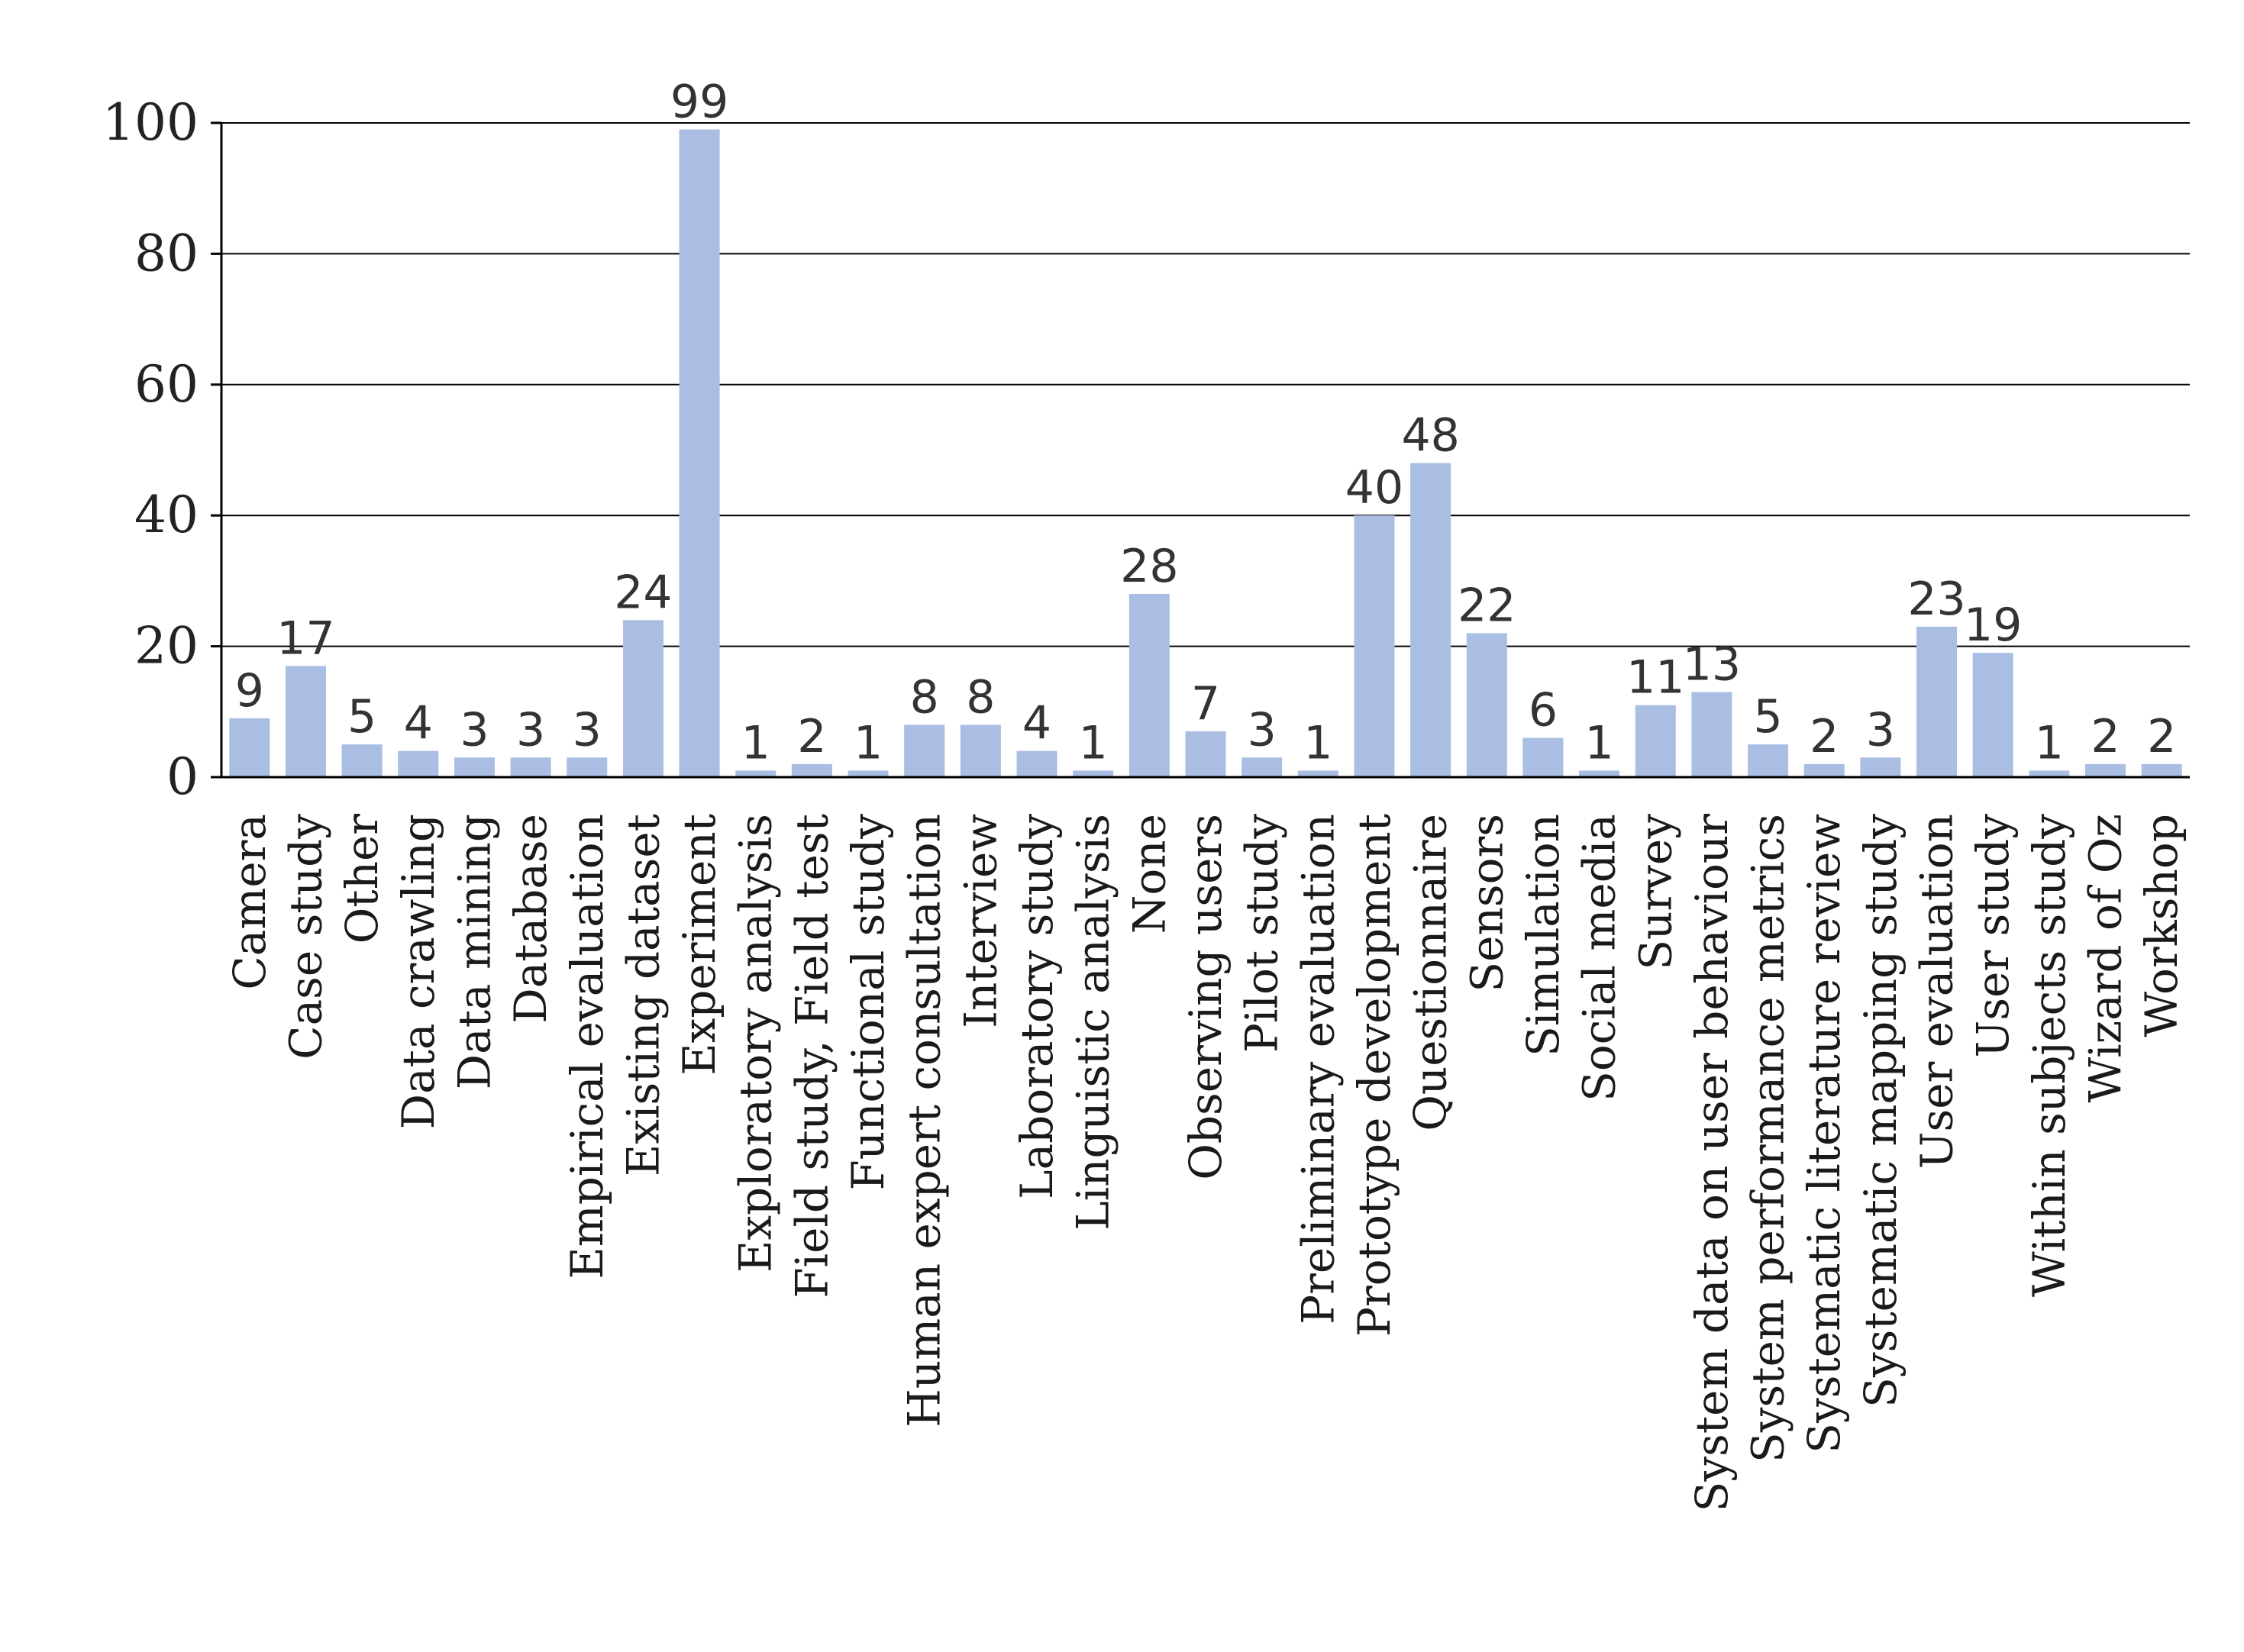  I want to click on x-tick-label: System performance metrics, so click(1768, 1138).